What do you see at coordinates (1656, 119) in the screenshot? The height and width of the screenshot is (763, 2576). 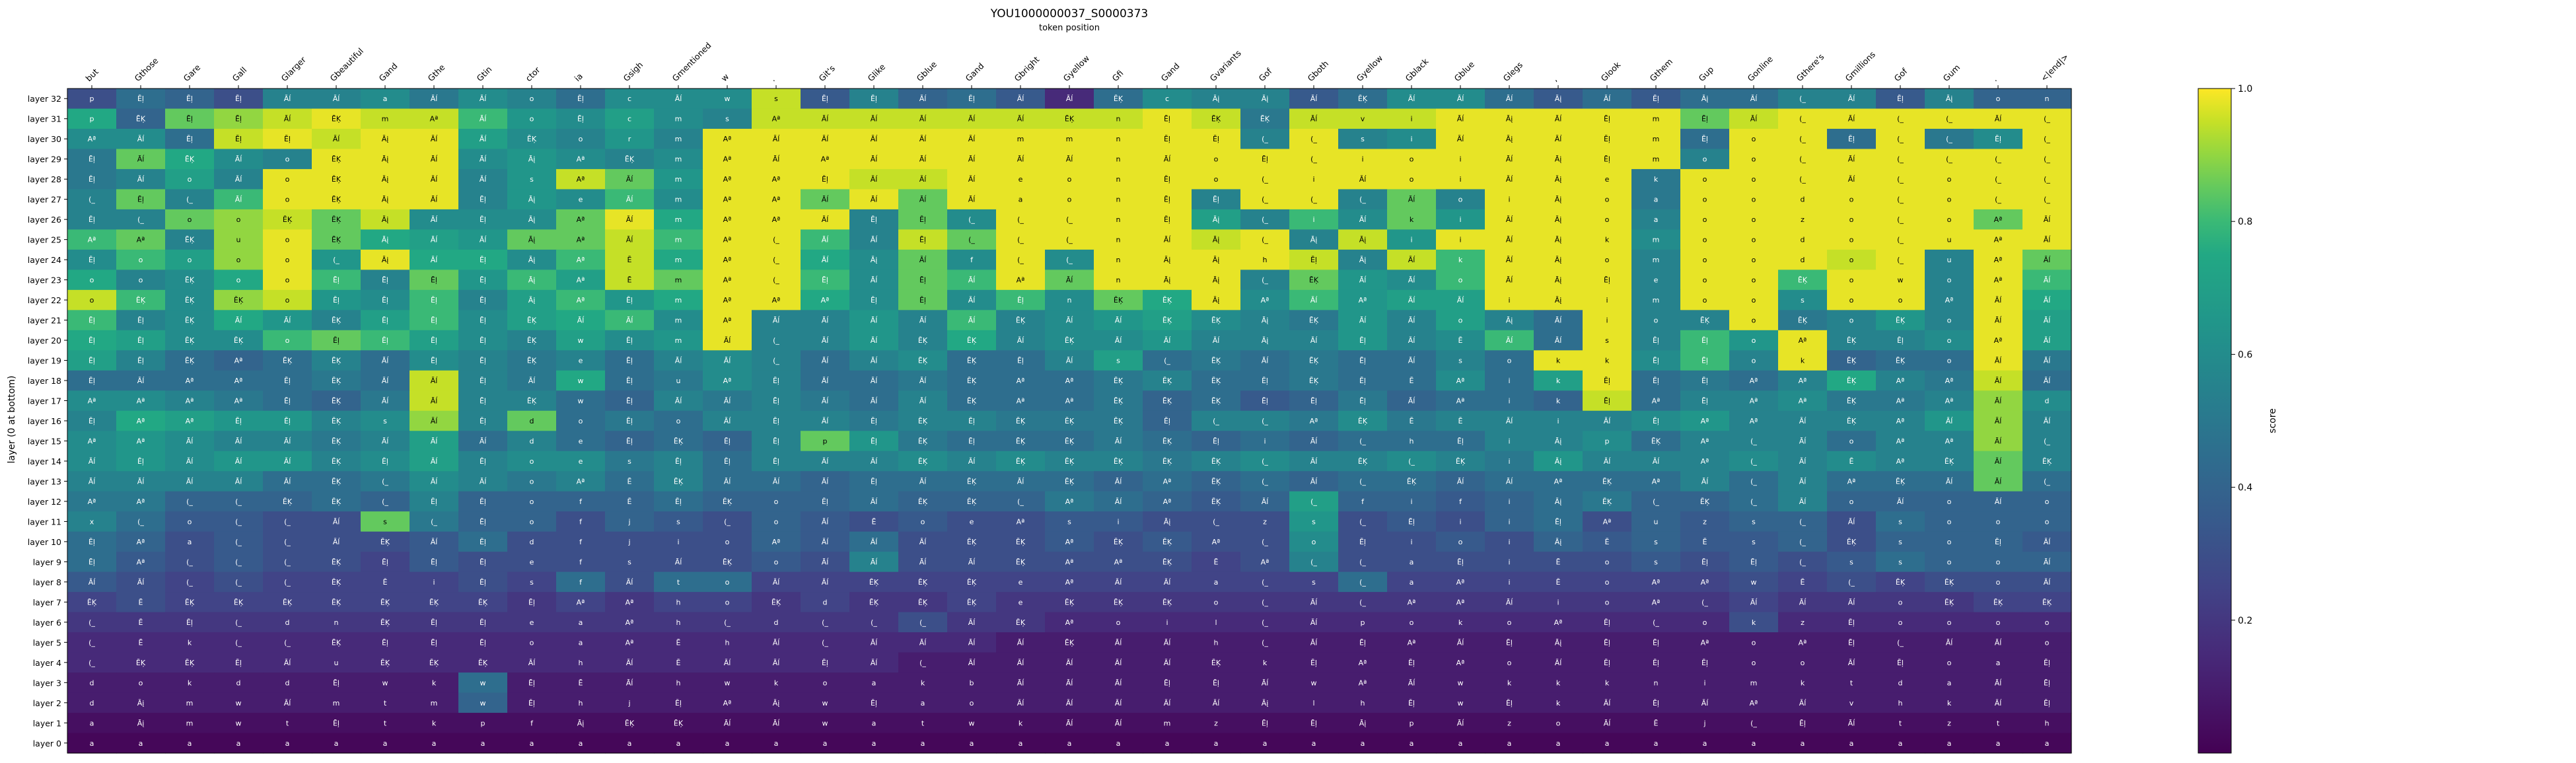 I see `cell-label: m` at bounding box center [1656, 119].